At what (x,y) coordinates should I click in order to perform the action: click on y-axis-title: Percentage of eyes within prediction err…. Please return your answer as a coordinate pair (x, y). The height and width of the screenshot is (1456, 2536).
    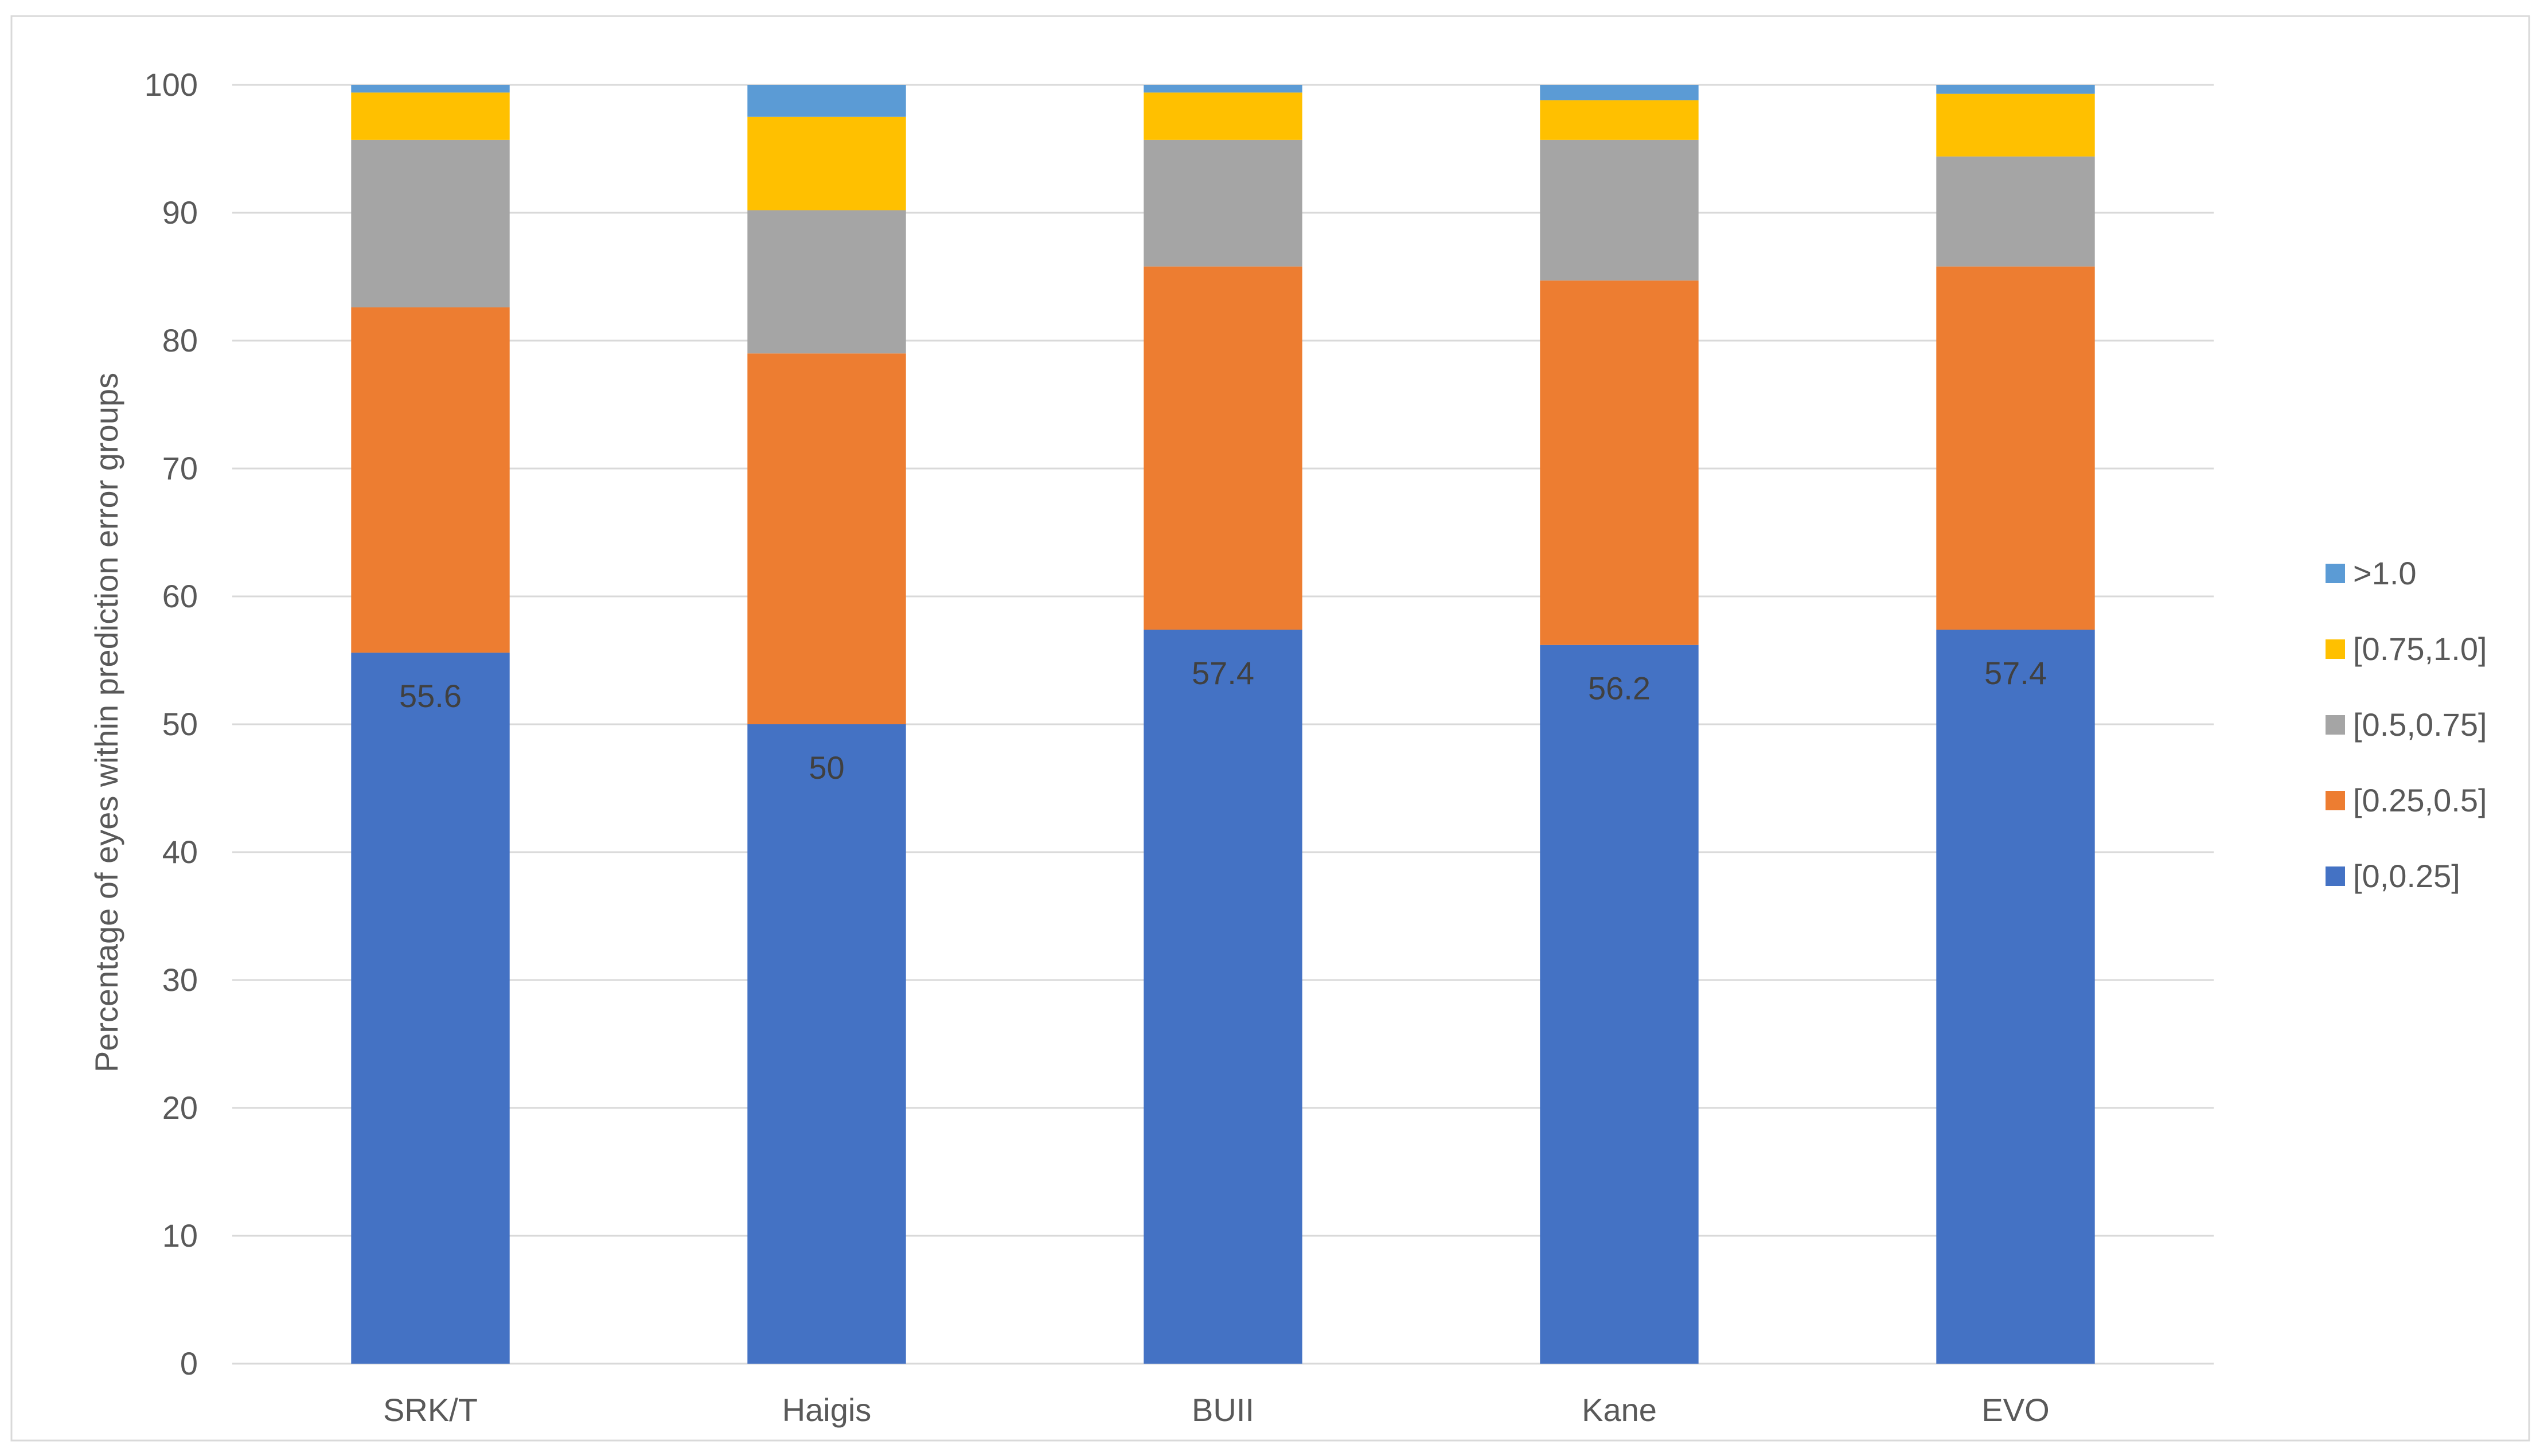
    Looking at the image, I should click on (106, 722).